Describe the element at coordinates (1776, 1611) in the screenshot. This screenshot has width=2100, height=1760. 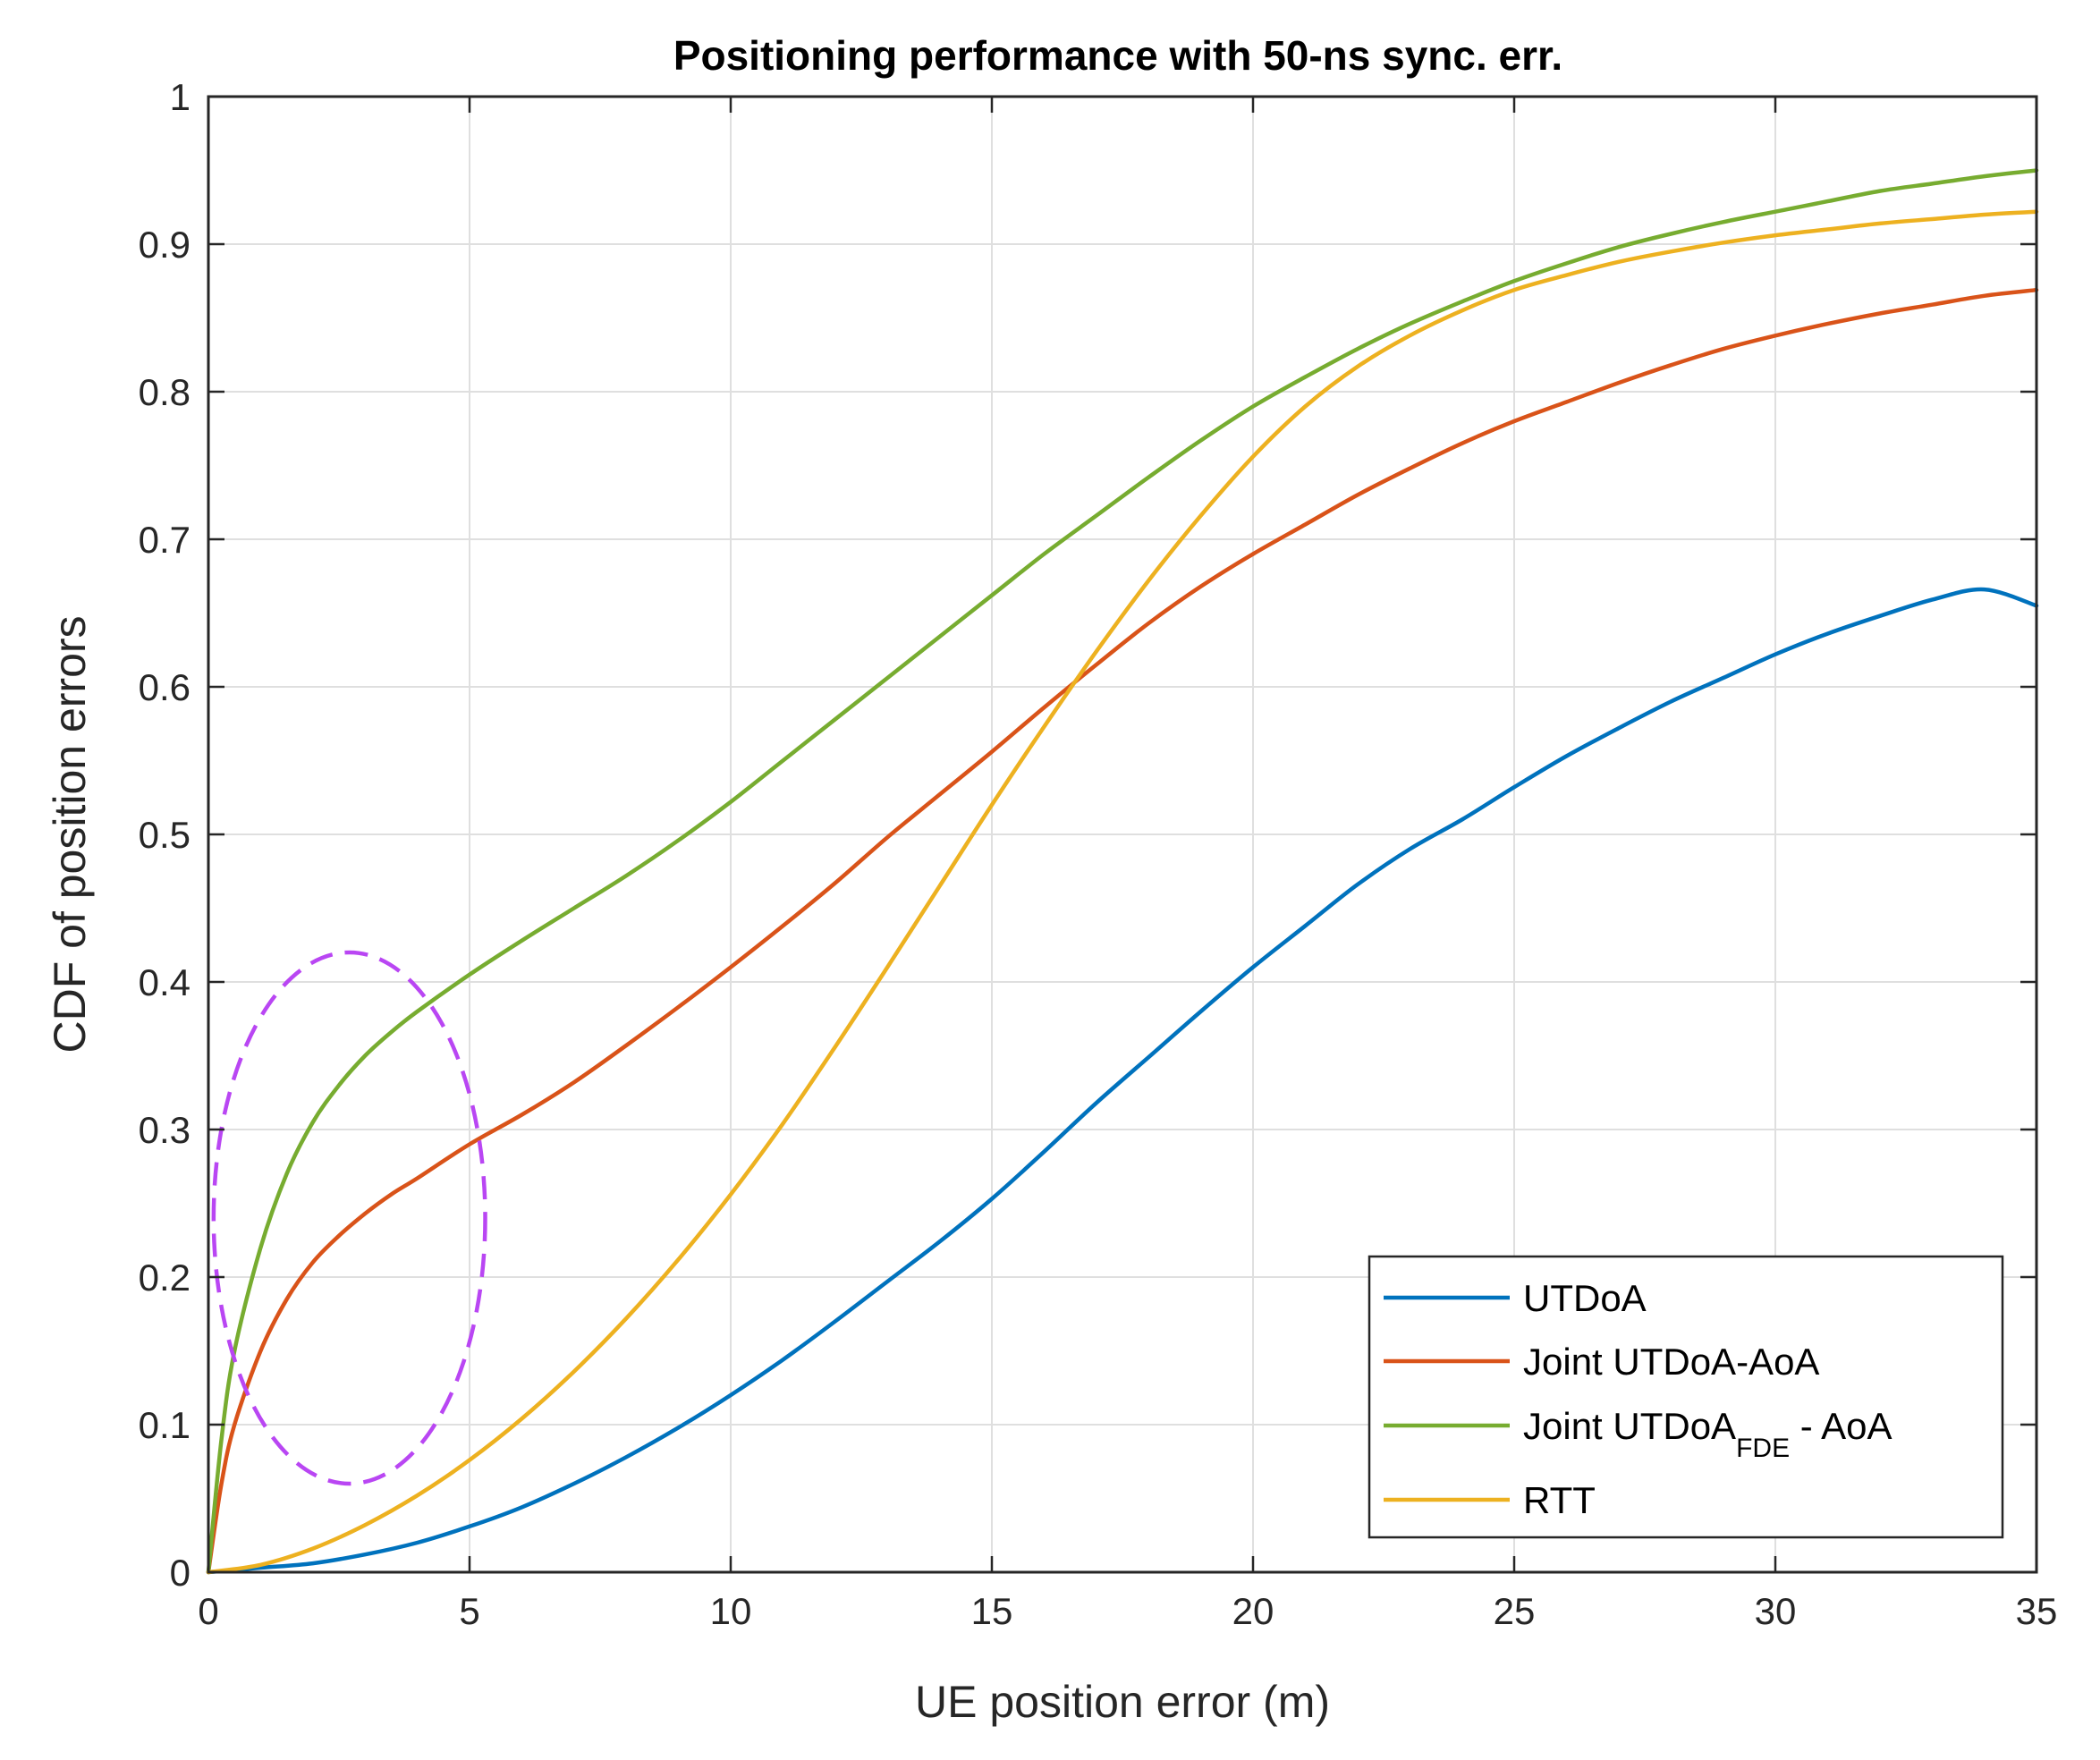
I see `x-tick-label: 30` at that location.